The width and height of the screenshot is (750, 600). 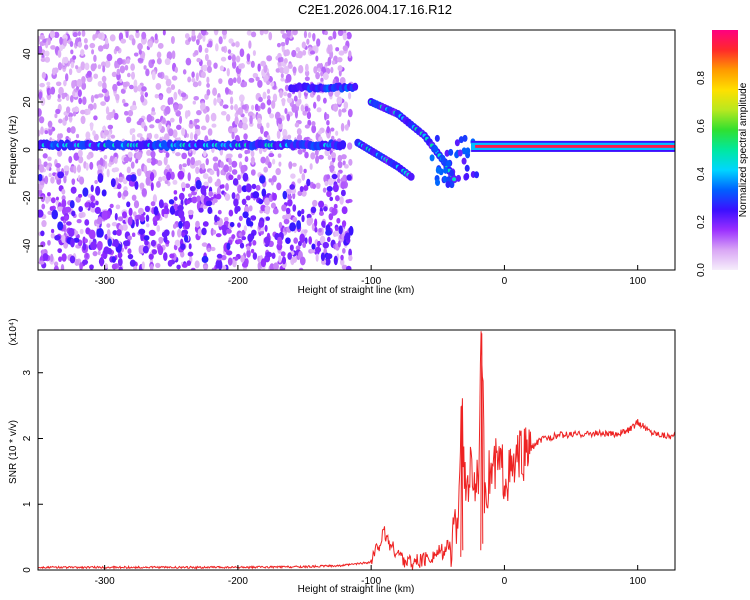 What do you see at coordinates (27, 54) in the screenshot?
I see `y-tick-label: 40` at bounding box center [27, 54].